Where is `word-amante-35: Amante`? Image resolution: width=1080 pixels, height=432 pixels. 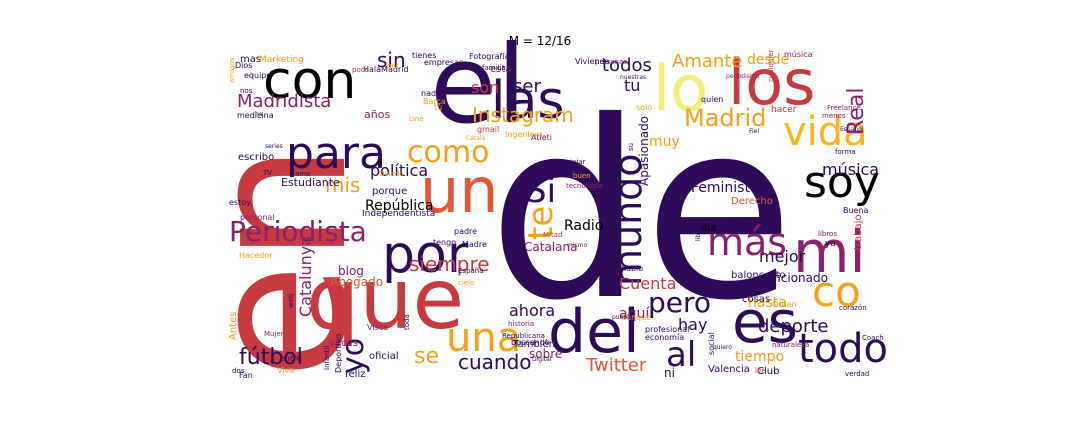 word-amante-35: Amante is located at coordinates (707, 61).